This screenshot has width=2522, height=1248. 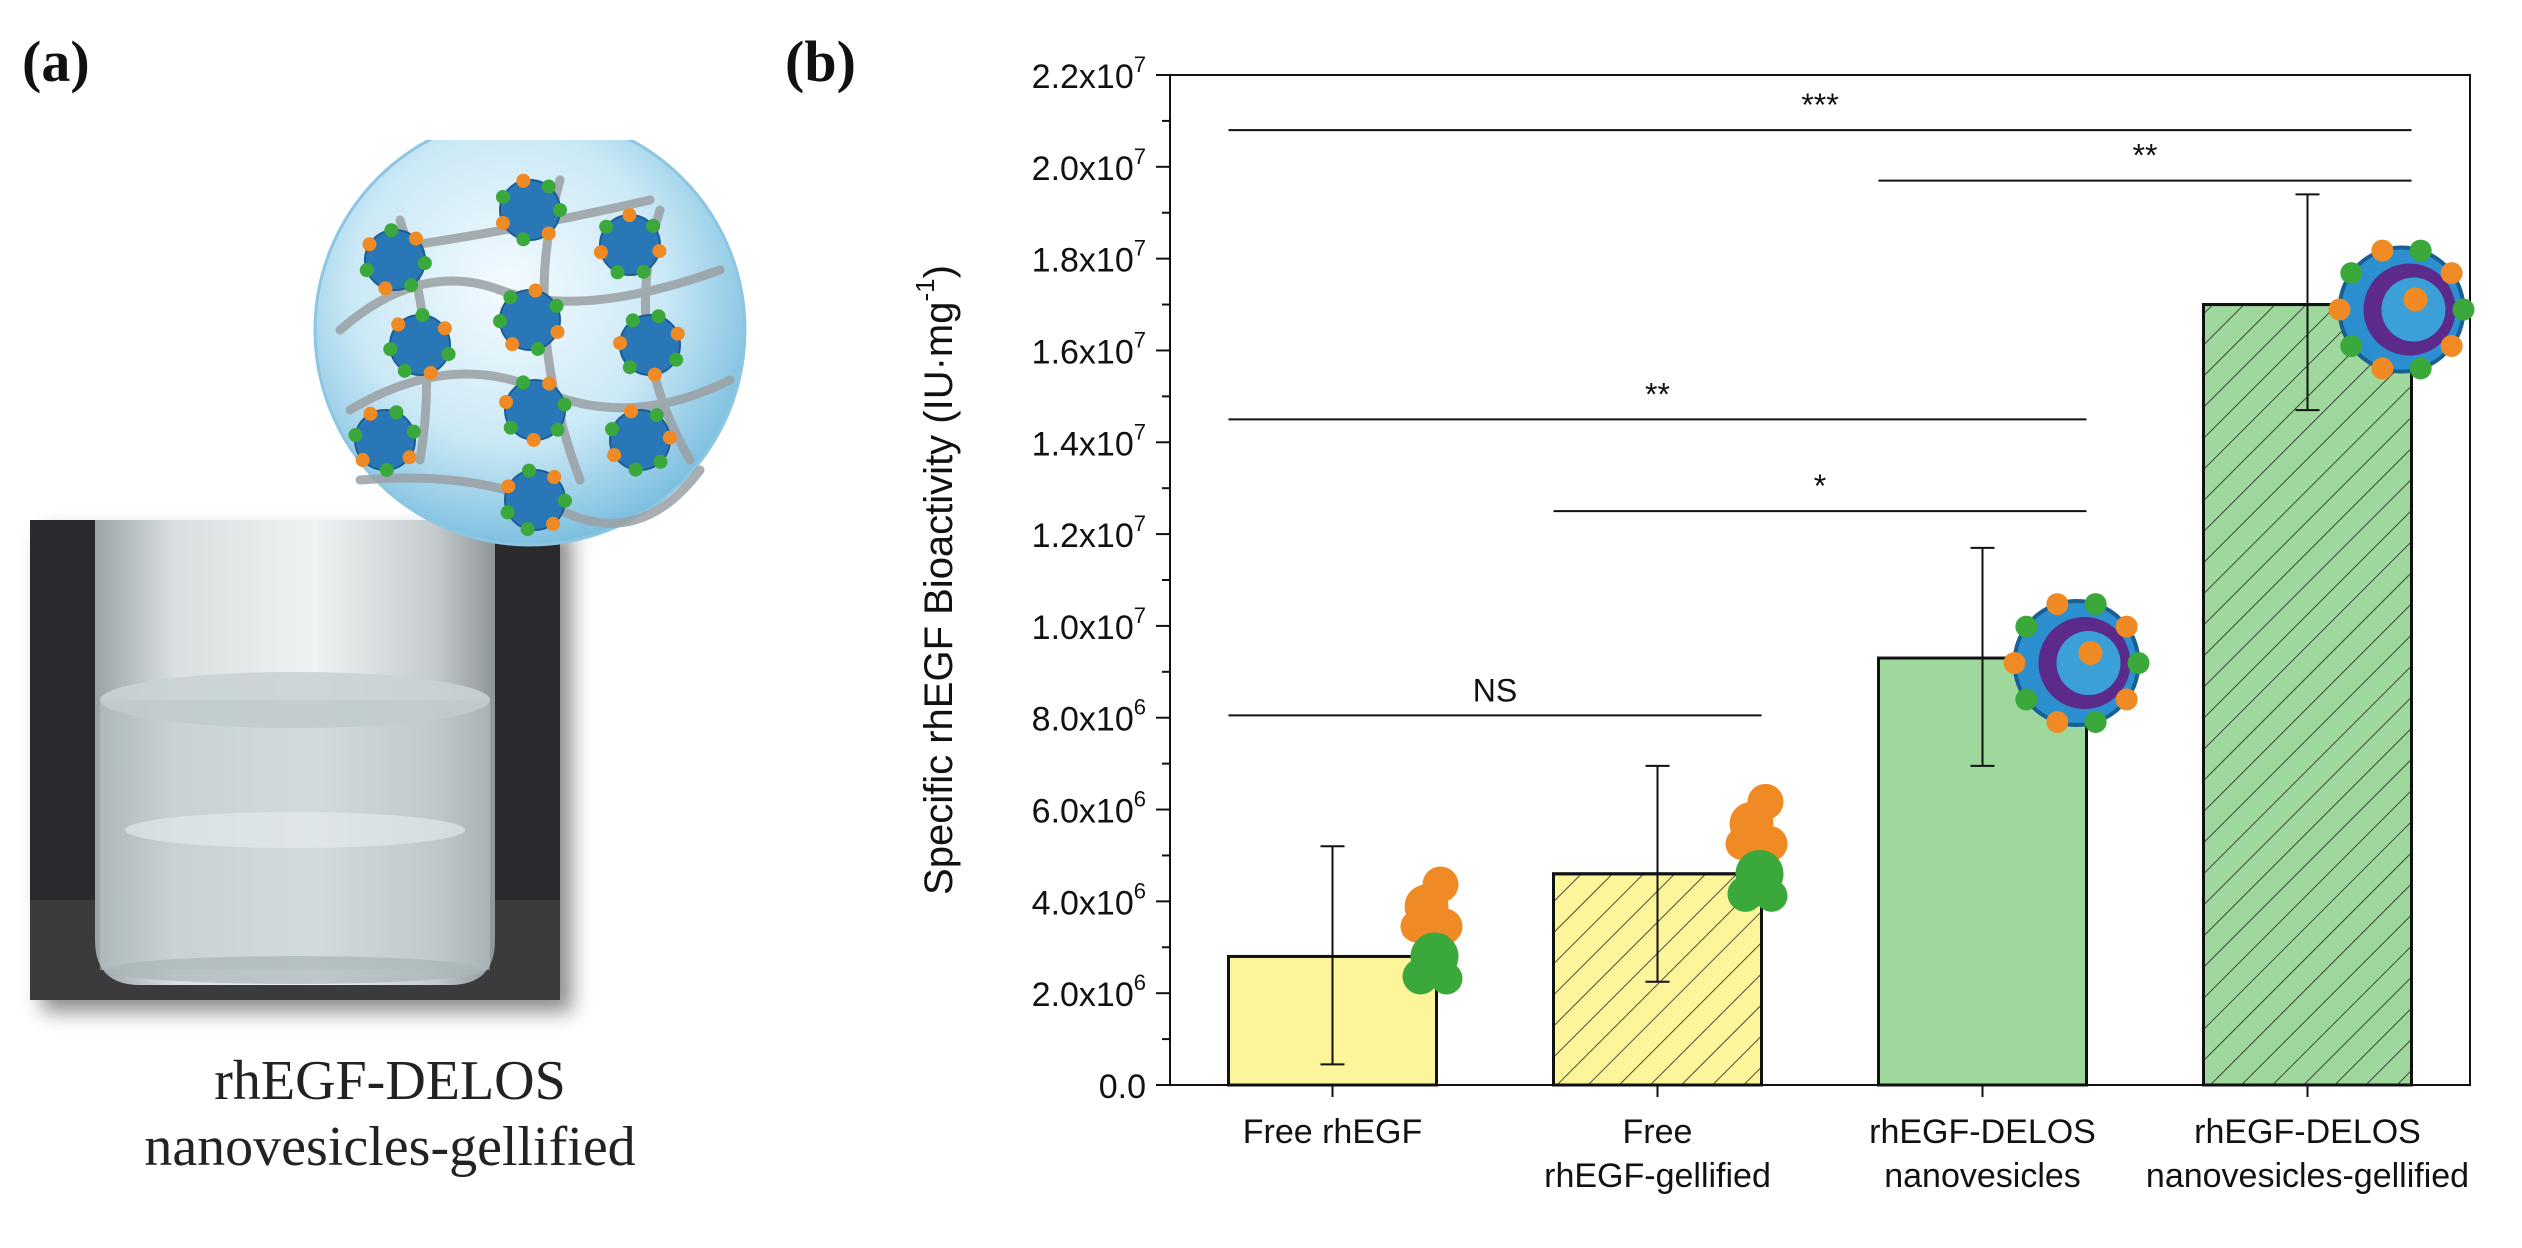 I want to click on photo-frame, so click(x=295, y=760).